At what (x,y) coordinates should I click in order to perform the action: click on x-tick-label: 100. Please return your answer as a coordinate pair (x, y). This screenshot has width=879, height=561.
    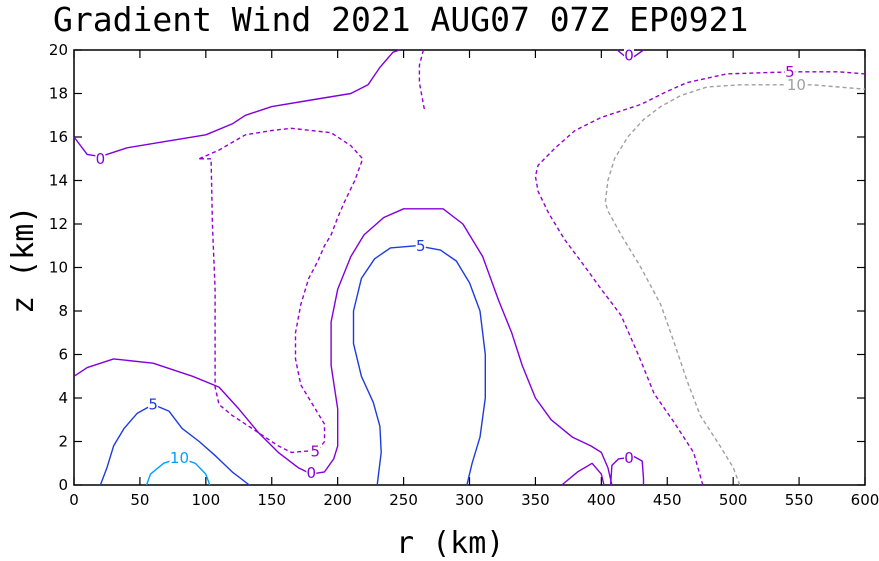
    Looking at the image, I should click on (206, 500).